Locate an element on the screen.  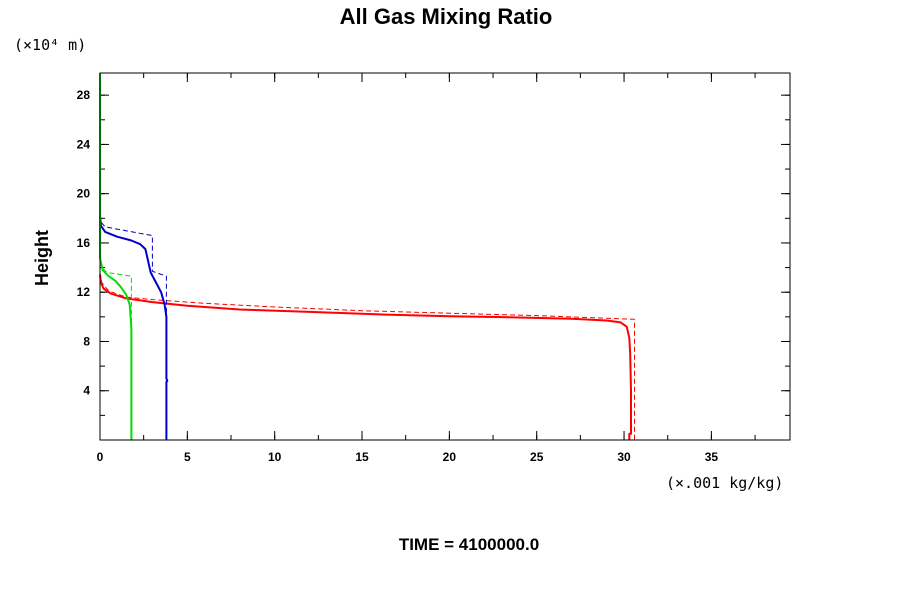
x-tick-label: 10 is located at coordinates (275, 457).